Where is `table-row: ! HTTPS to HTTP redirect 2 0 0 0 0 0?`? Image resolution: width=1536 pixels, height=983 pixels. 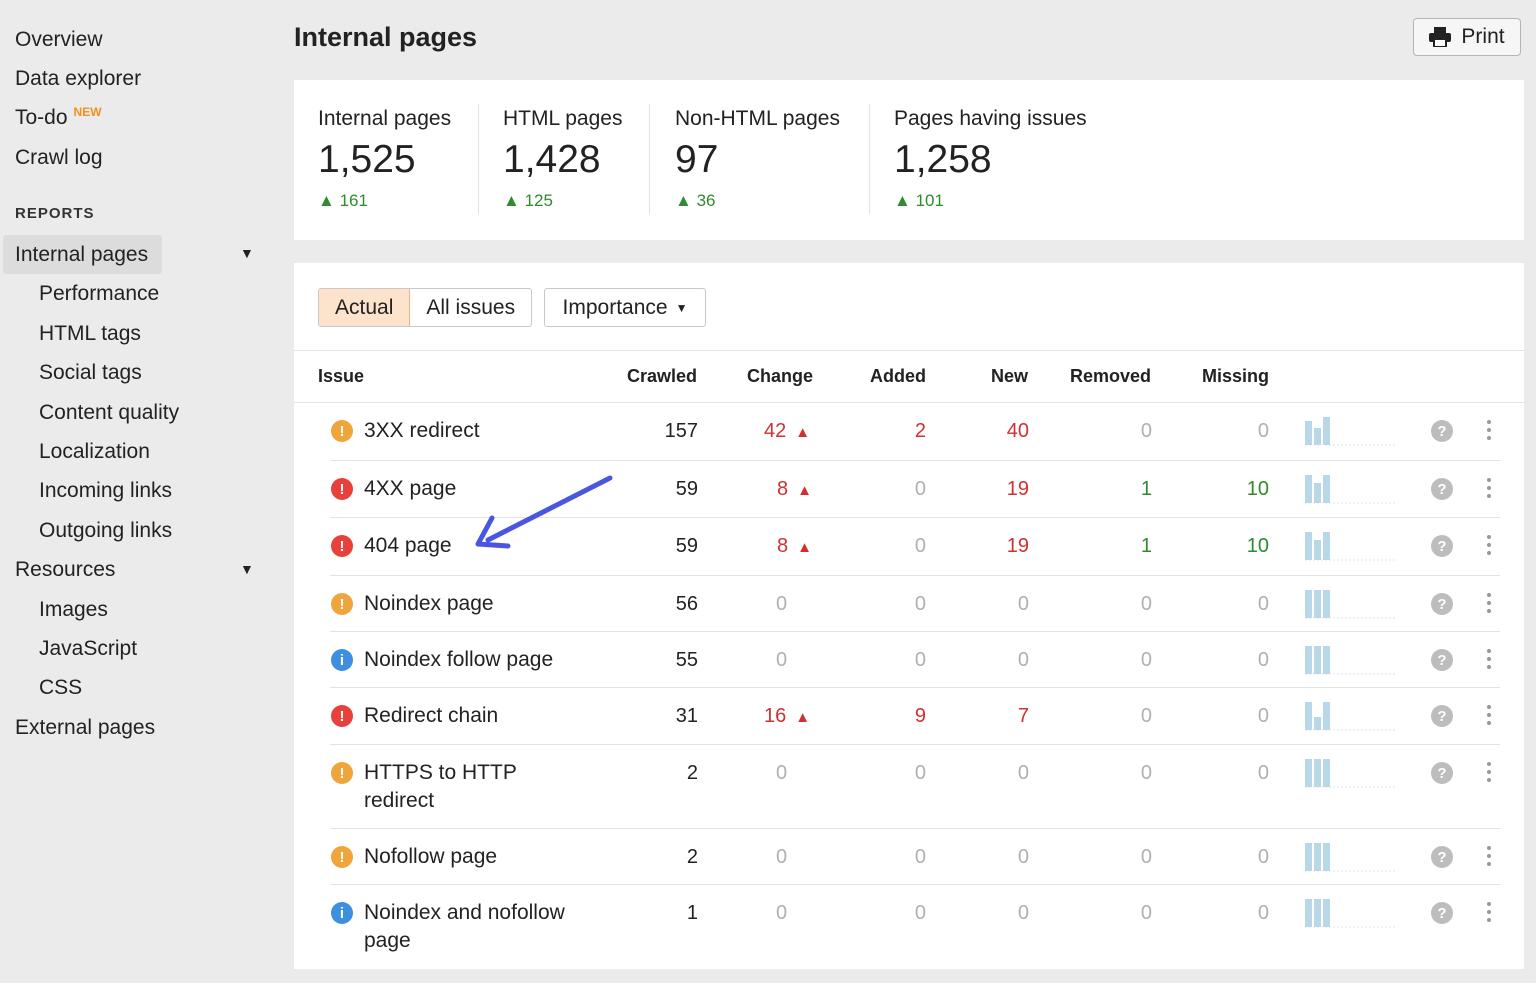 table-row: ! HTTPS to HTTP redirect 2 0 0 0 0 0? is located at coordinates (909, 787).